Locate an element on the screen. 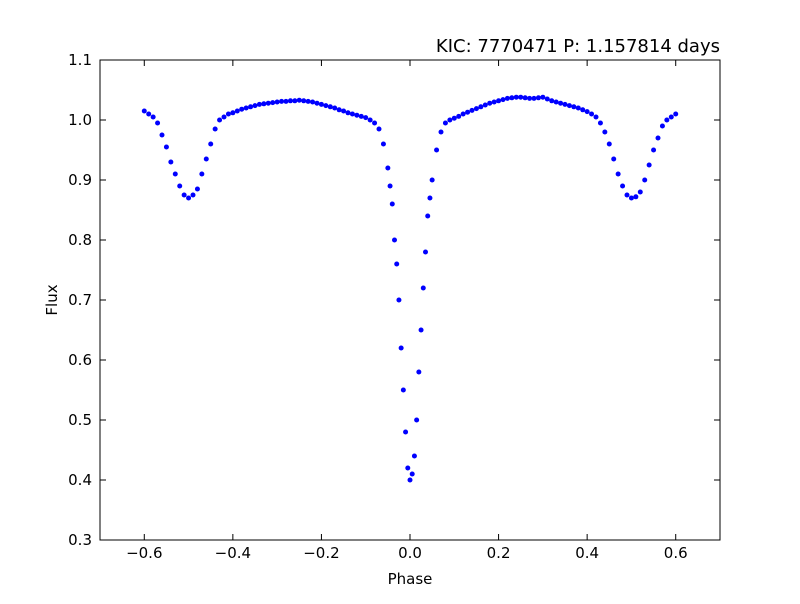 The width and height of the screenshot is (800, 604). y-tick-label: 1.1 is located at coordinates (80, 60).